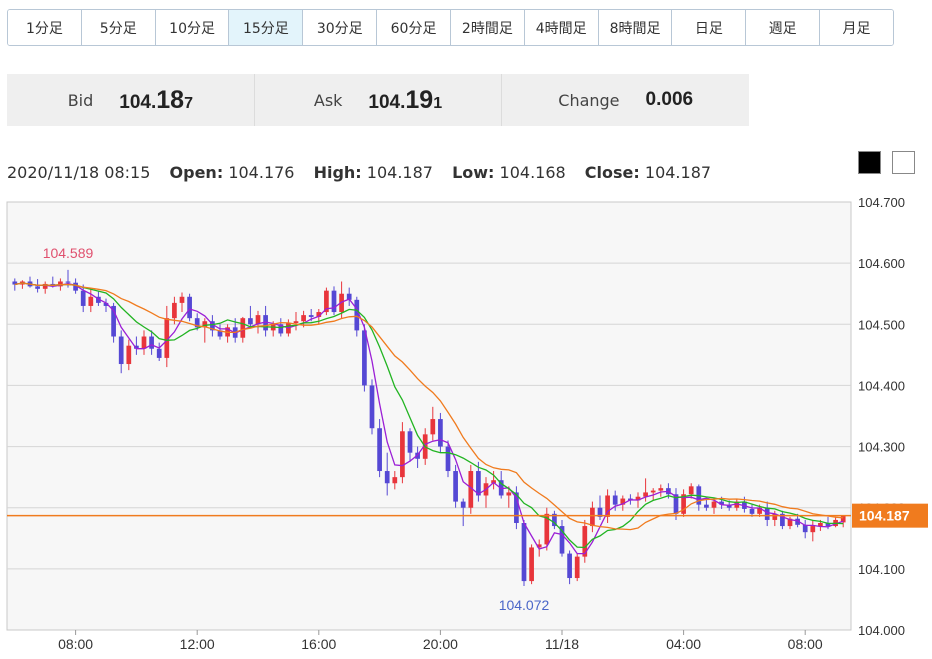 The width and height of the screenshot is (932, 659). I want to click on bid-cell: Bid 104.187, so click(131, 100).